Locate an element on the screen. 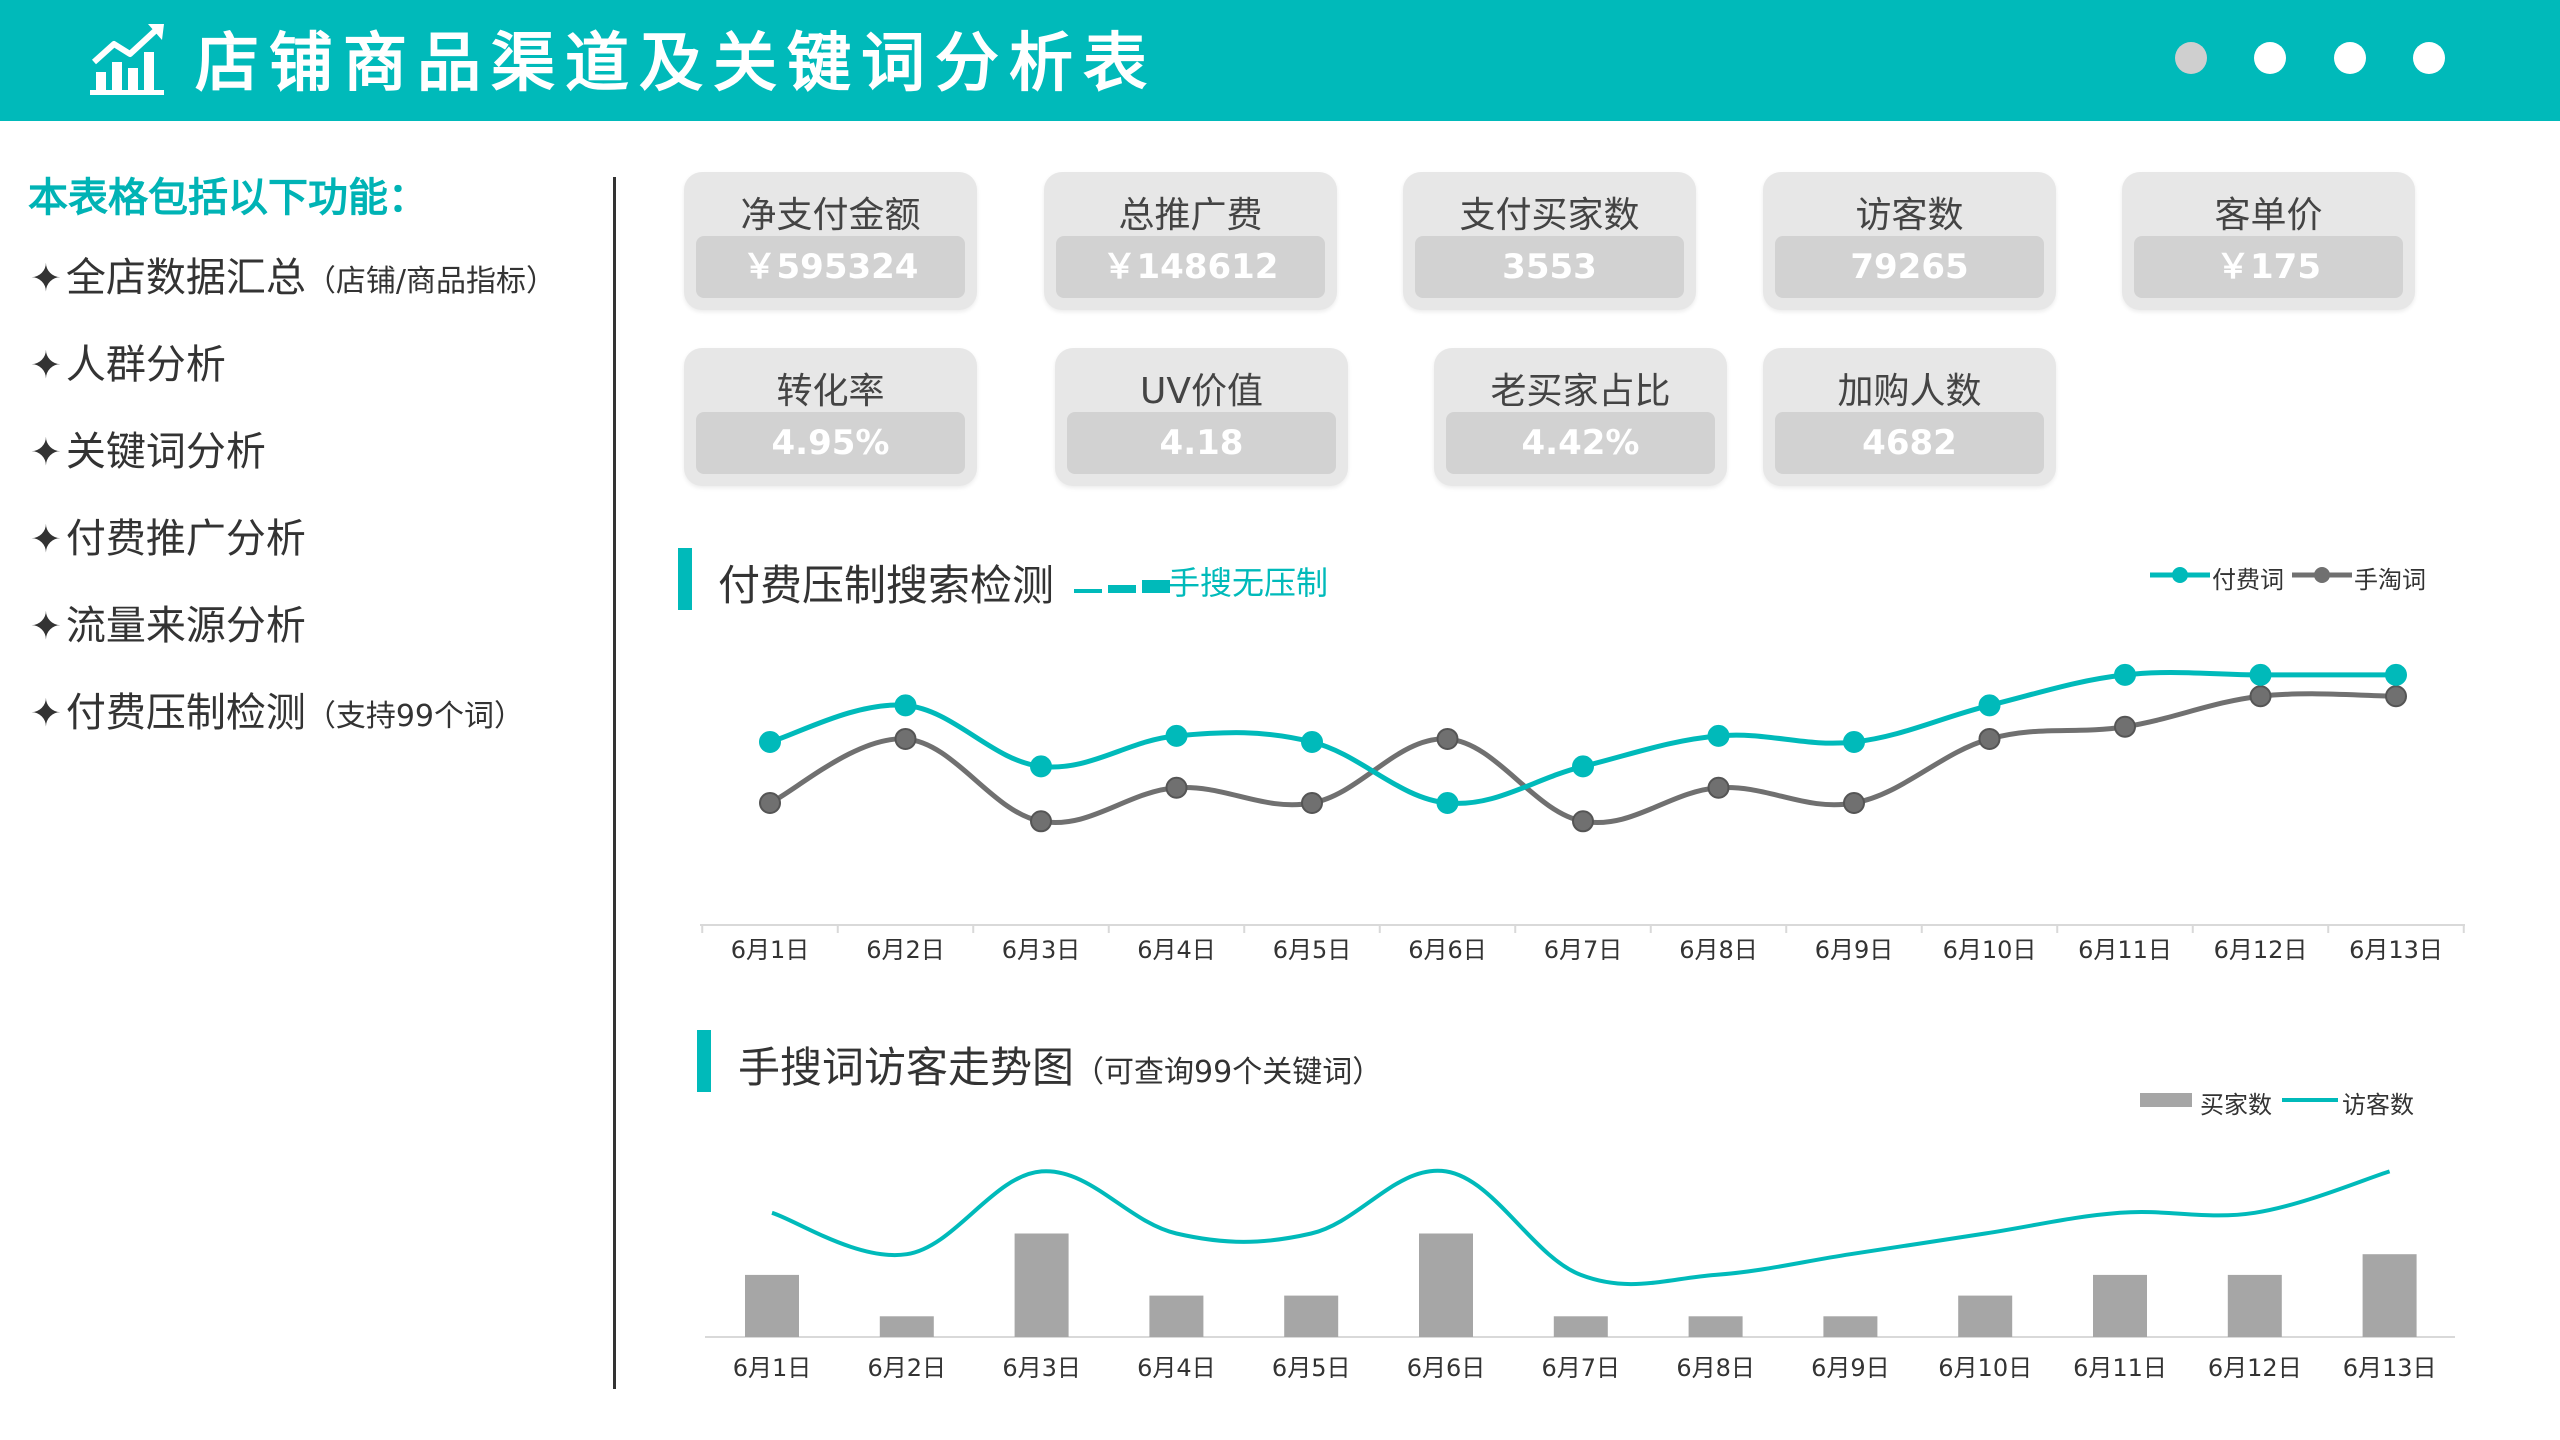 Image resolution: width=2560 pixels, height=1440 pixels. feature-label: 人群分析 is located at coordinates (145, 365).